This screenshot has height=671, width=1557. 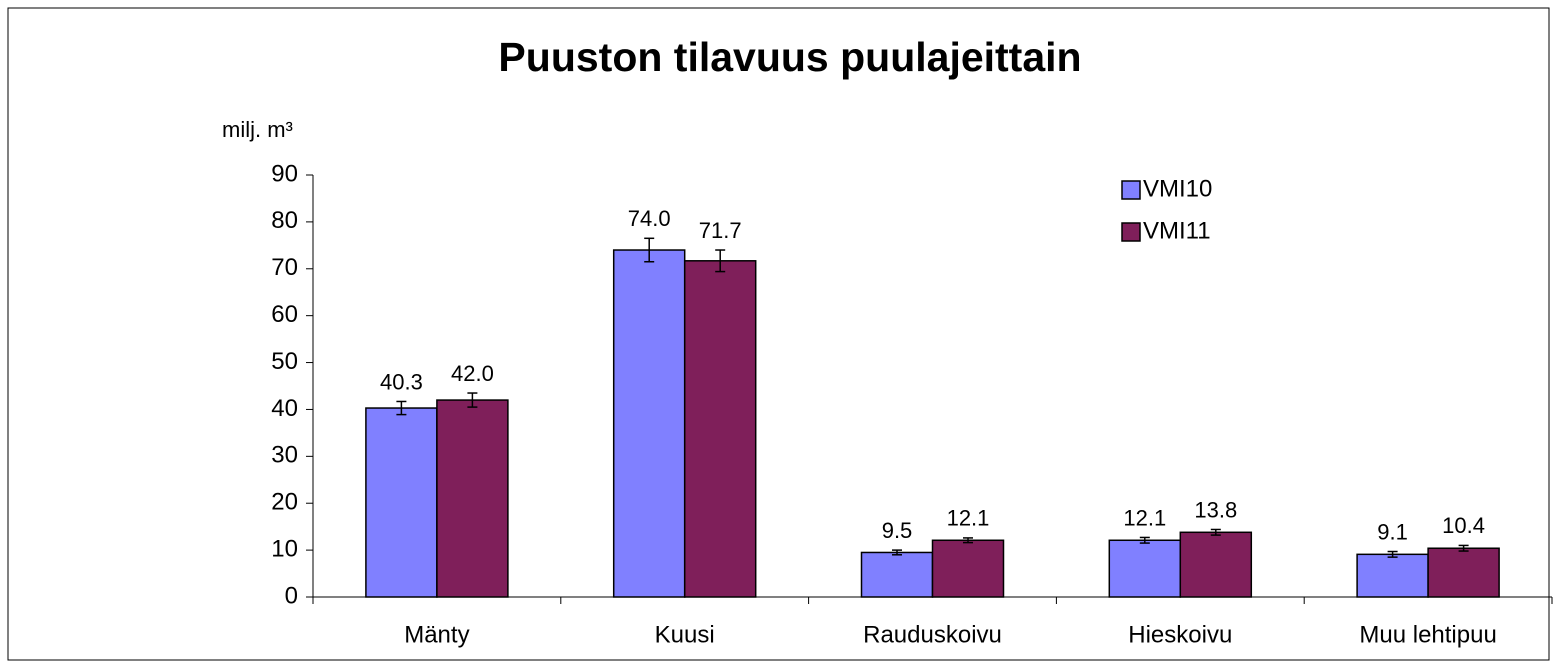 What do you see at coordinates (401, 381) in the screenshot?
I see `data-label: 40.3` at bounding box center [401, 381].